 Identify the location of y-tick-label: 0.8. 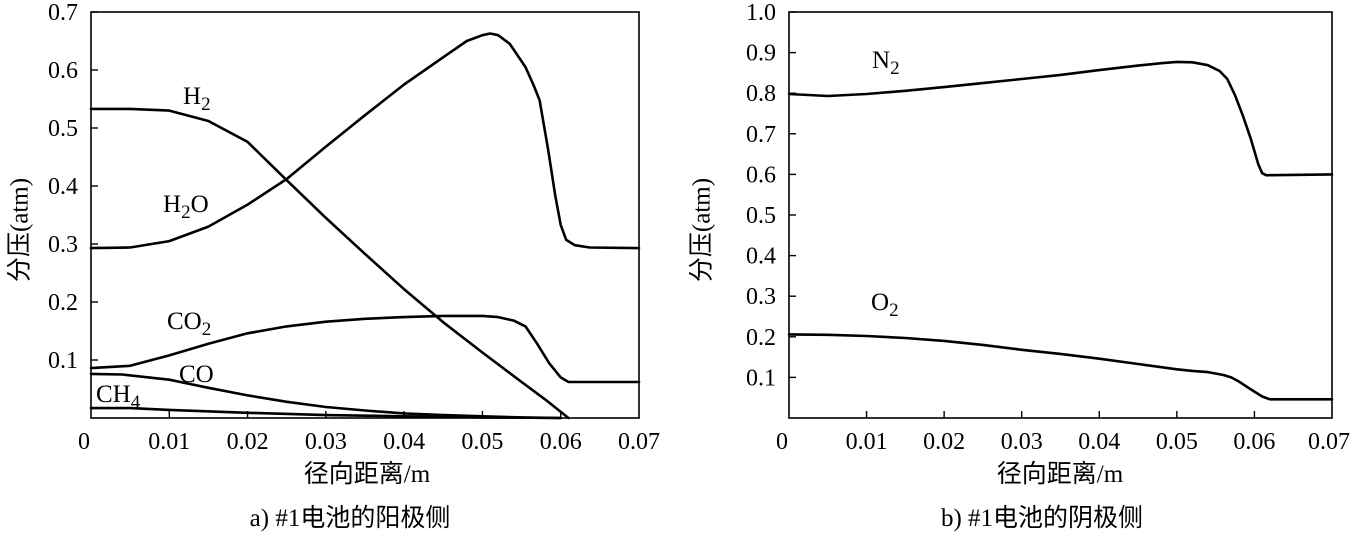
(761, 94).